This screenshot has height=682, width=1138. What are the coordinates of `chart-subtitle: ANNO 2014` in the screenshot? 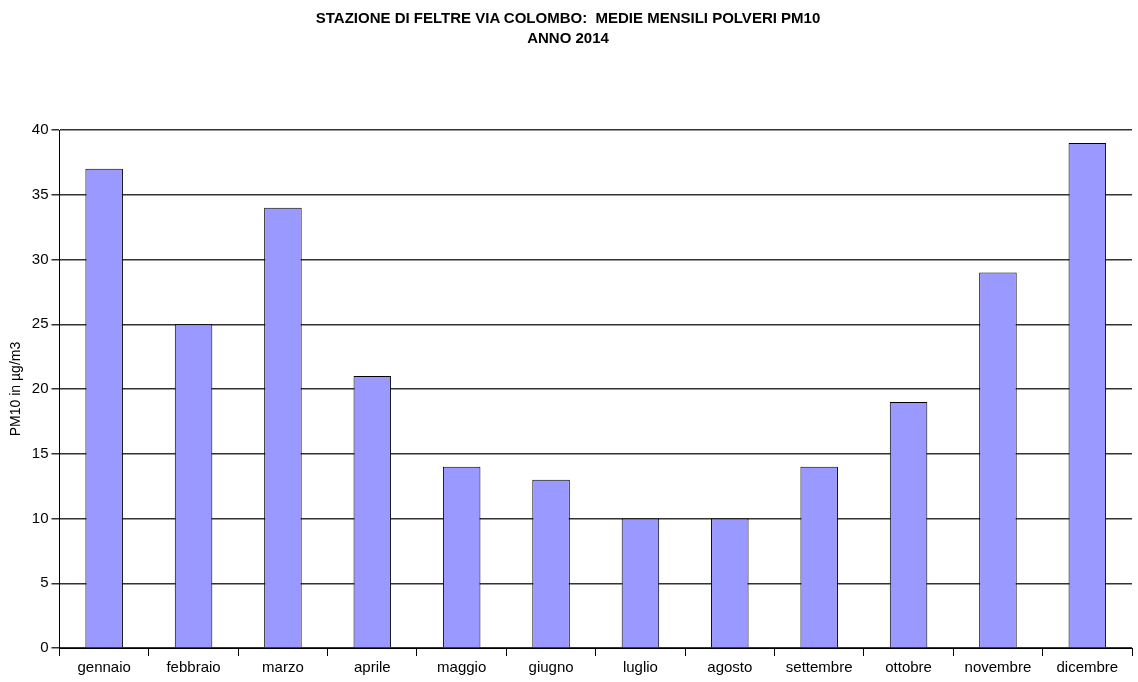 It's located at (568, 38).